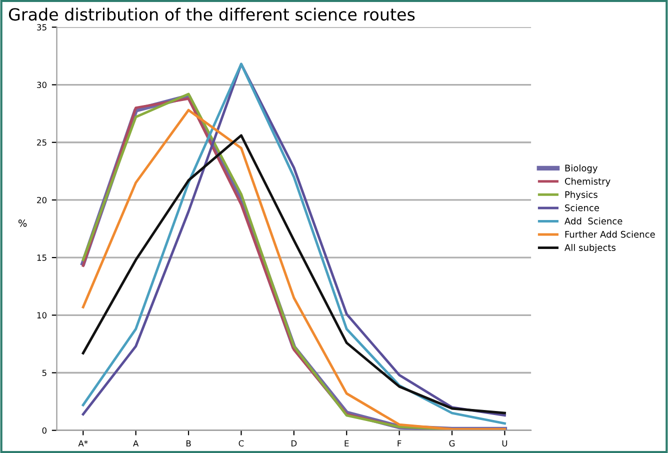  What do you see at coordinates (610, 234) in the screenshot?
I see `legend-label: Further Add Science` at bounding box center [610, 234].